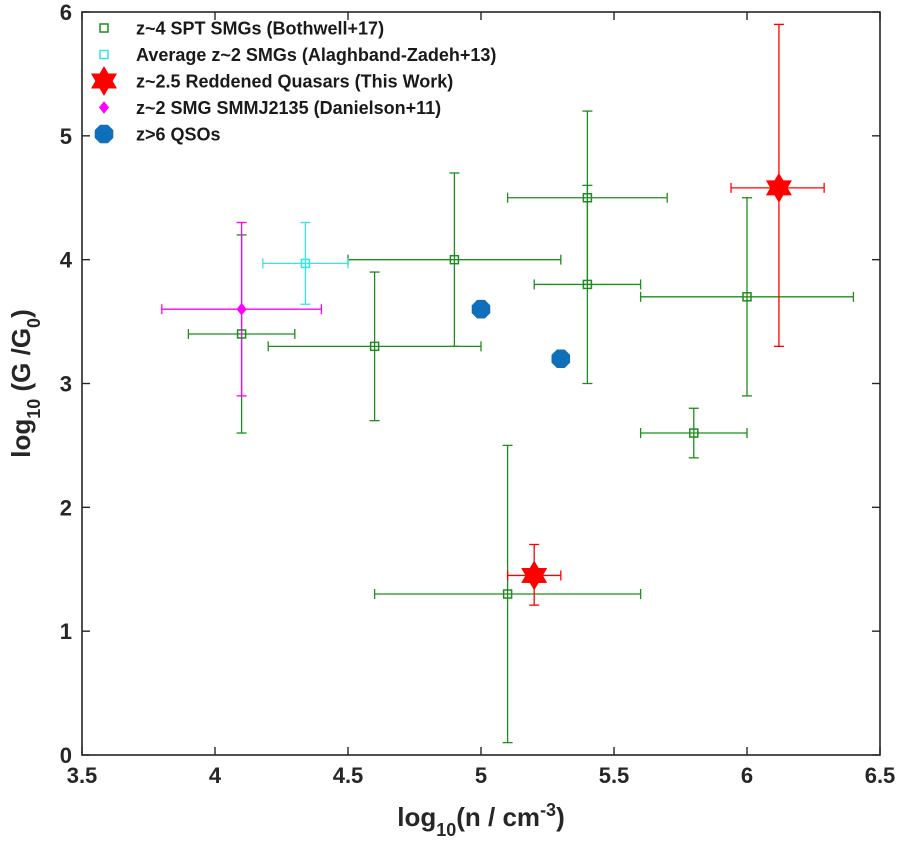 The image size is (902, 846). I want to click on x-tick-label: 3.5, so click(82, 775).